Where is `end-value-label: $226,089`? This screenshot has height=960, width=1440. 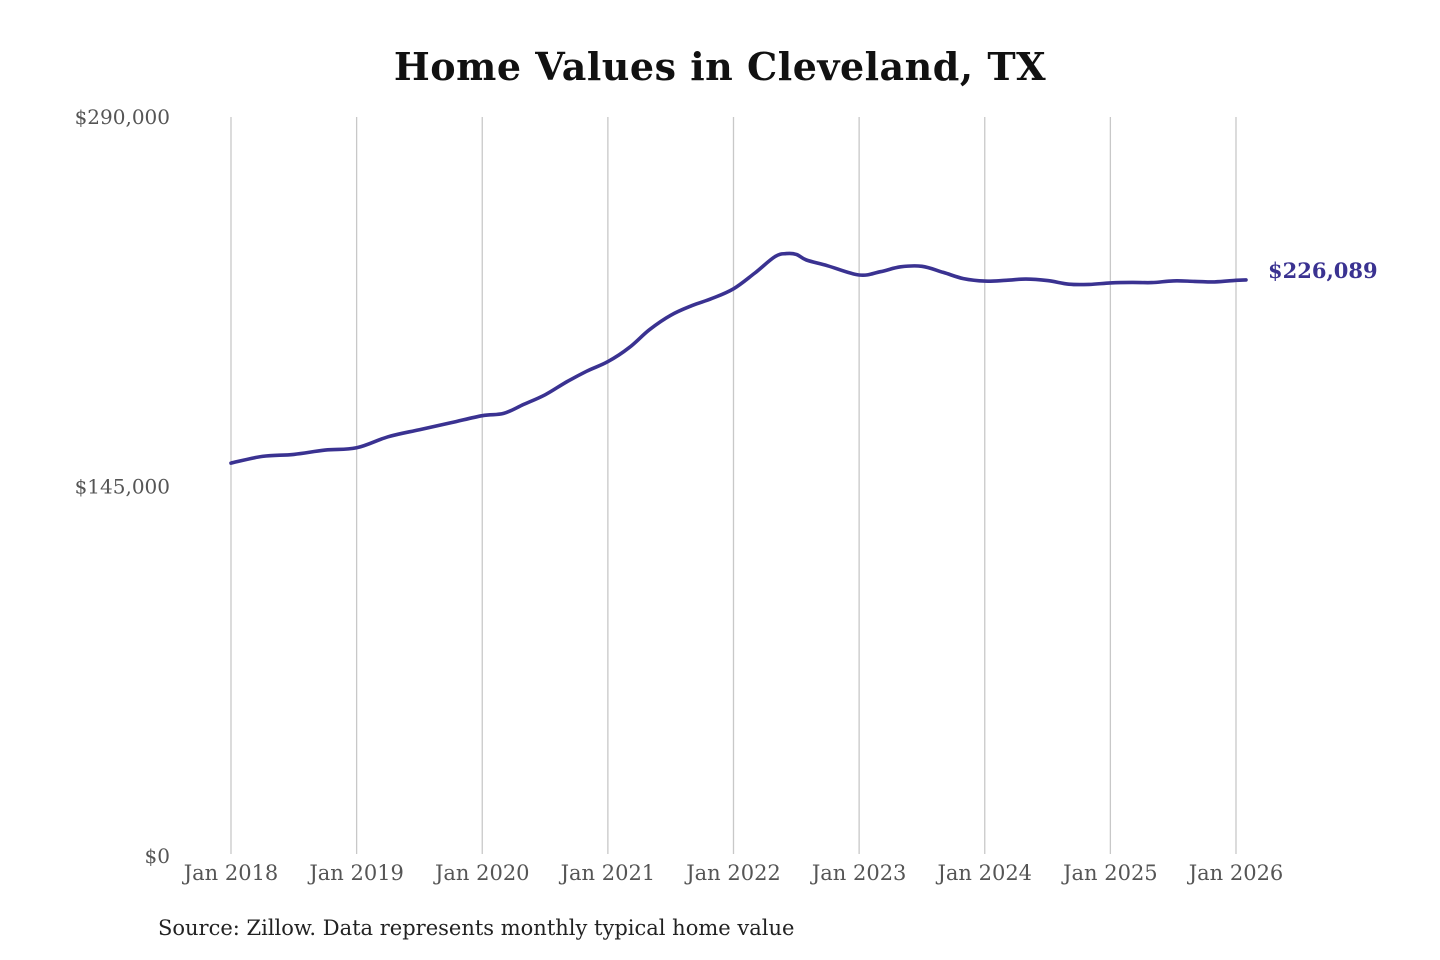
end-value-label: $226,089 is located at coordinates (1323, 270).